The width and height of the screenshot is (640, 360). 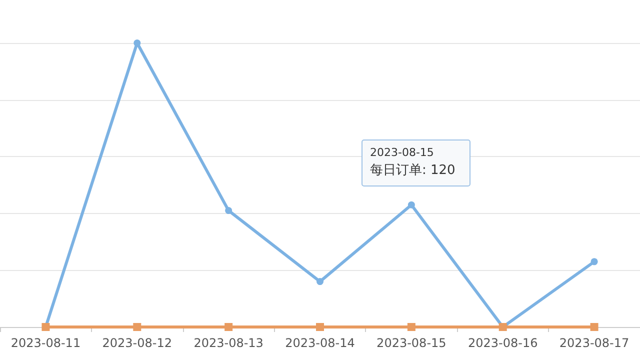 I want to click on x-tick-label: 2023-08-15, so click(x=411, y=343).